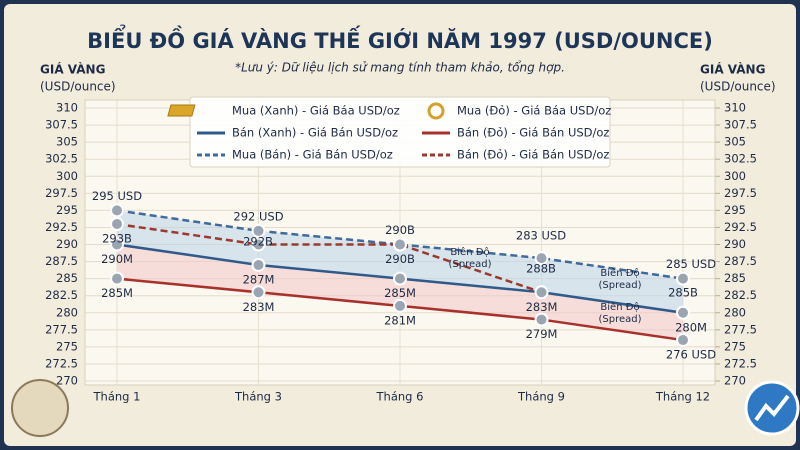  What do you see at coordinates (740, 363) in the screenshot?
I see `y2-tick-label: 272.5` at bounding box center [740, 363].